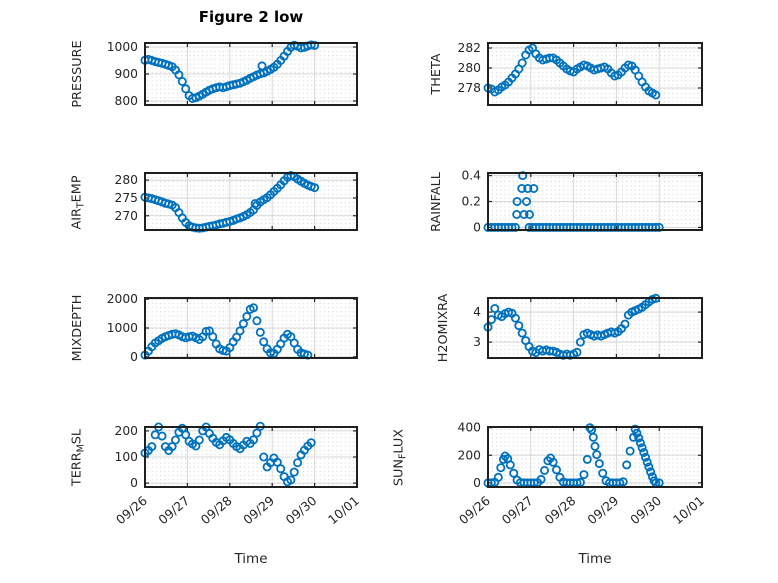  What do you see at coordinates (126, 101) in the screenshot?
I see `y-tick-label: 800` at bounding box center [126, 101].